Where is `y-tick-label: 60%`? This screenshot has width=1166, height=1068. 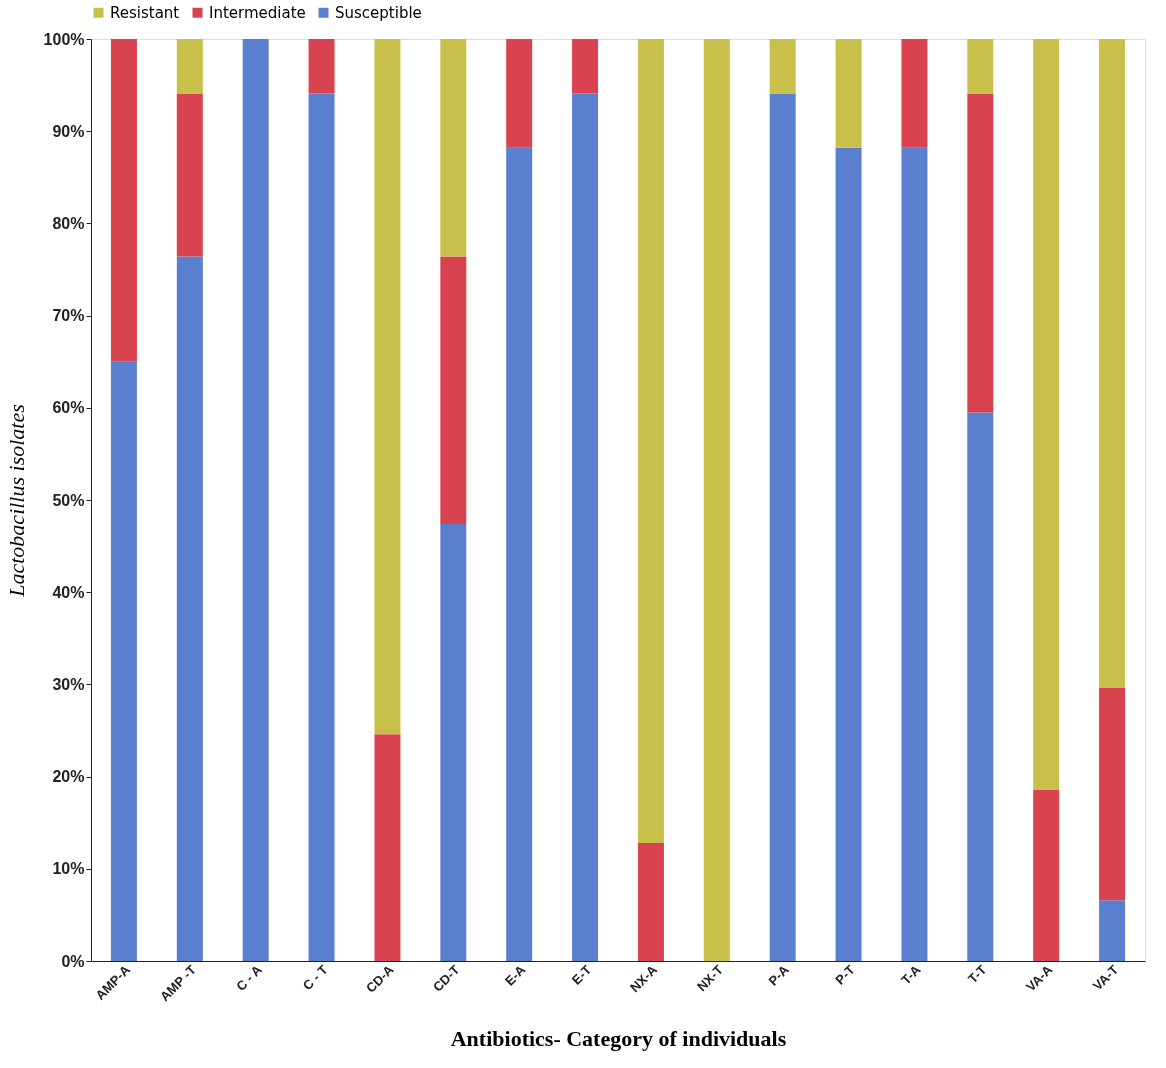
y-tick-label: 60% is located at coordinates (68, 408).